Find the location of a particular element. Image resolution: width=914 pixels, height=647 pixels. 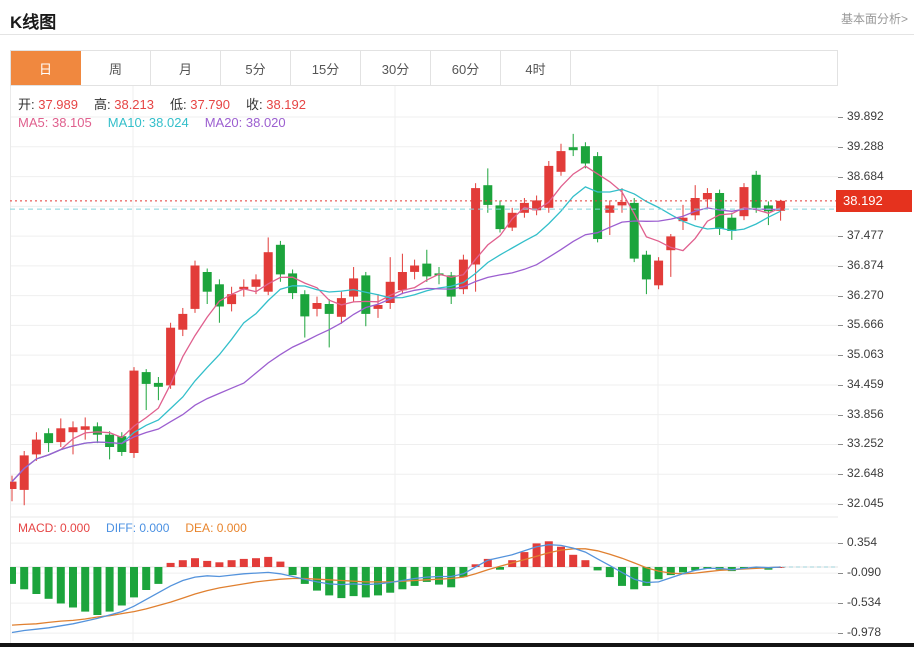

axis-tick-label: 35.063 is located at coordinates (865, 354).